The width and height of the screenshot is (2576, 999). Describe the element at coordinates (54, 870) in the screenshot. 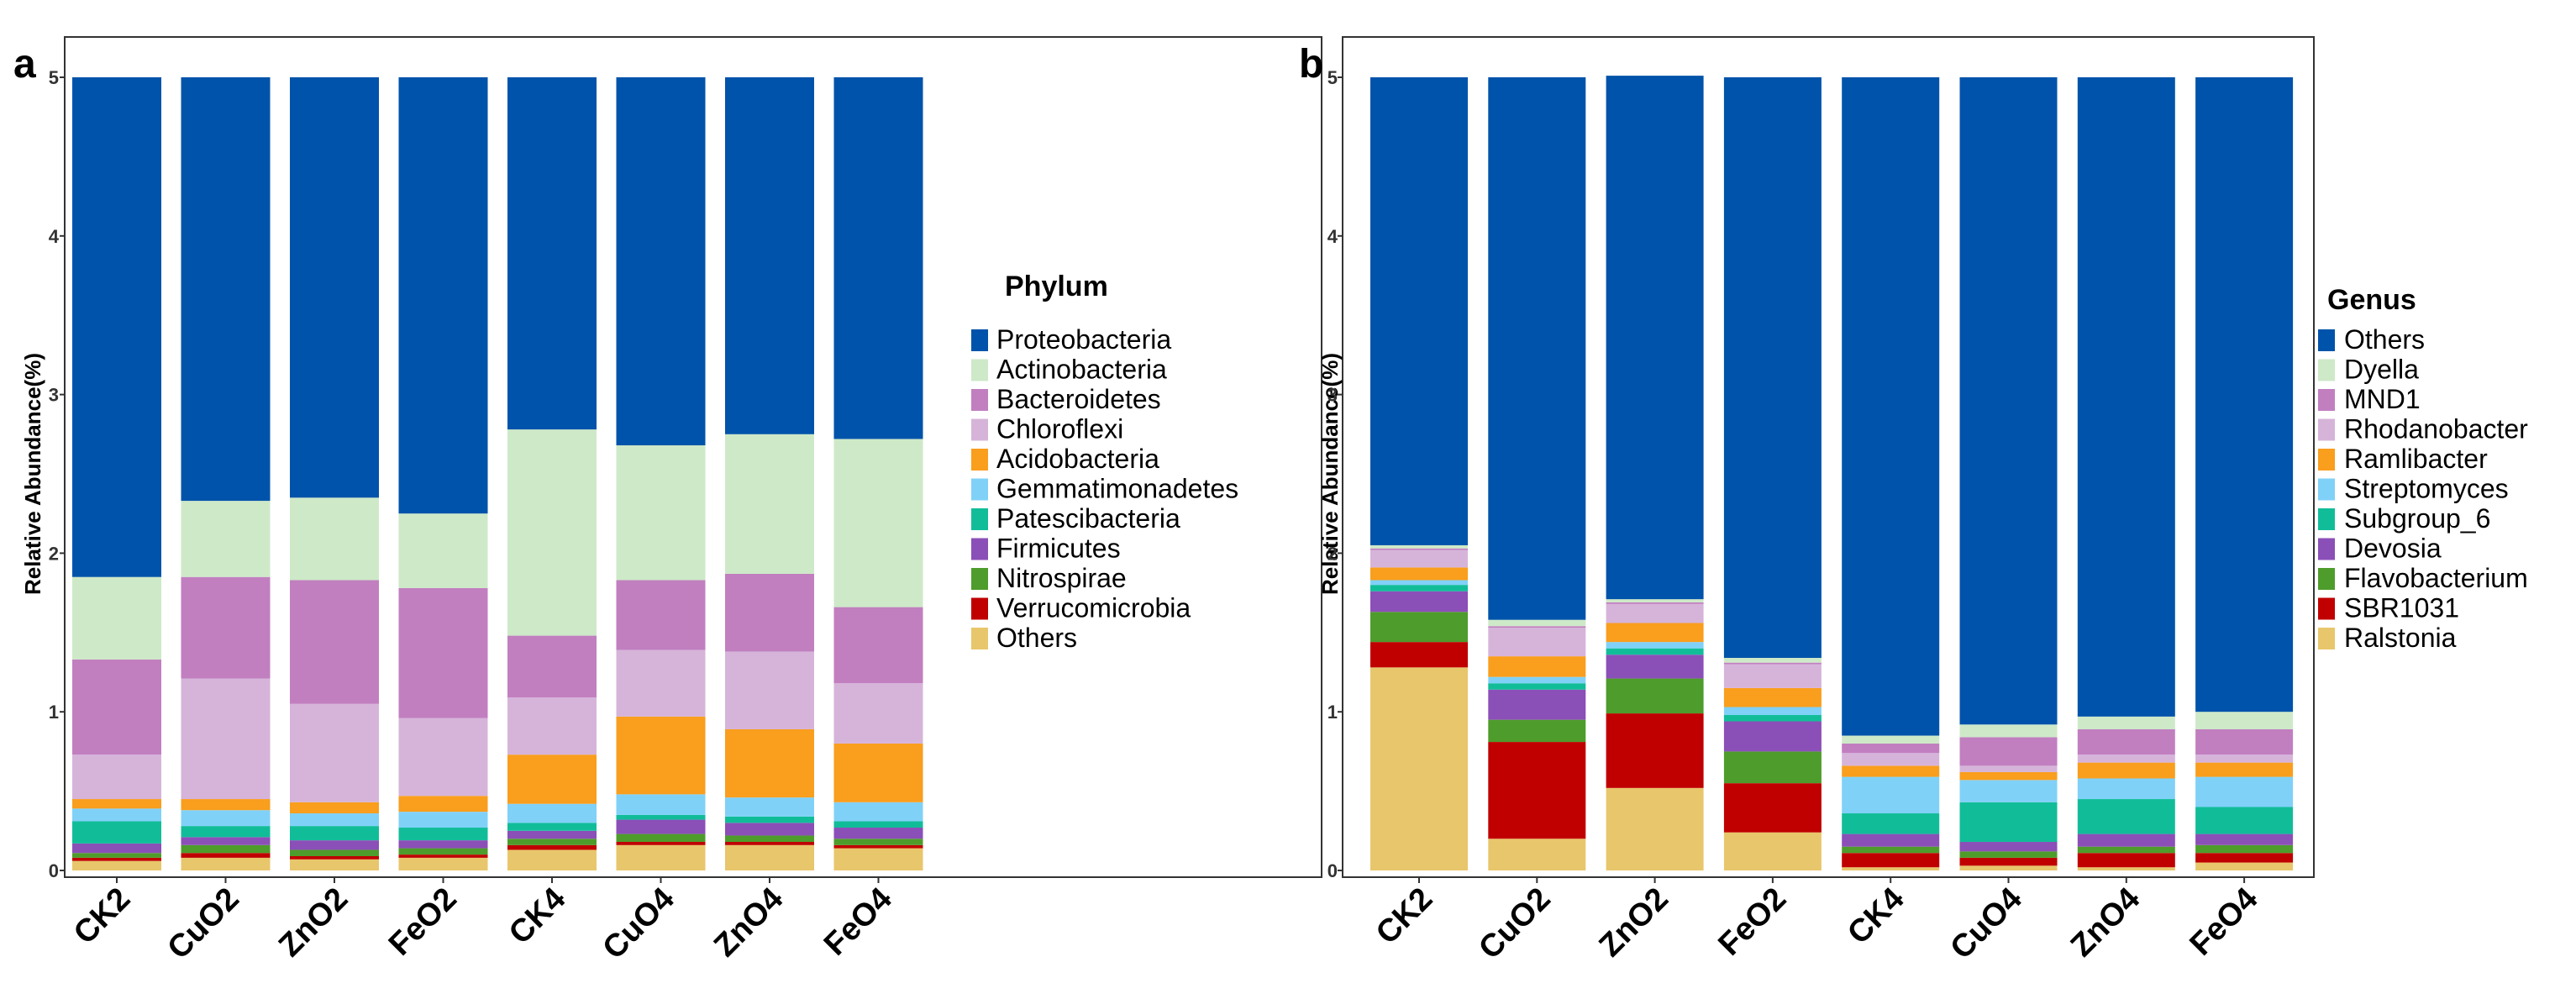

I see `y-tick-label: 0` at that location.